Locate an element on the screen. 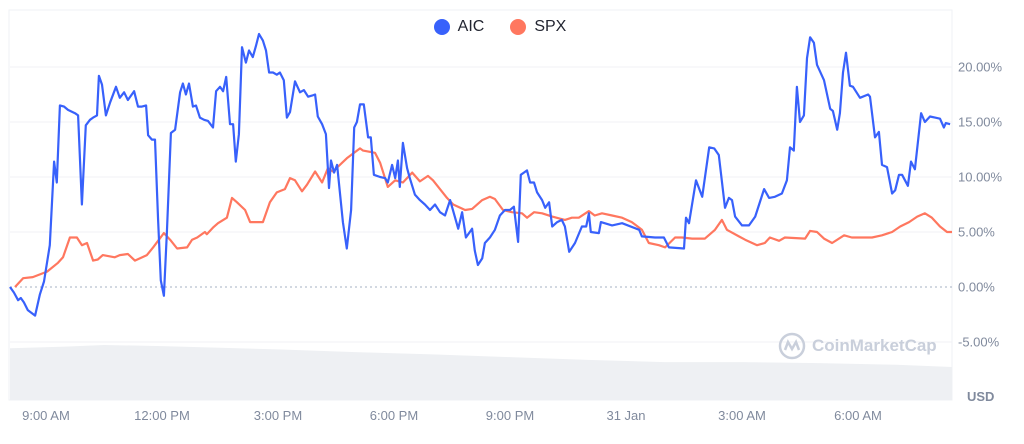  watermark-text: CoinMarketCap is located at coordinates (874, 345).